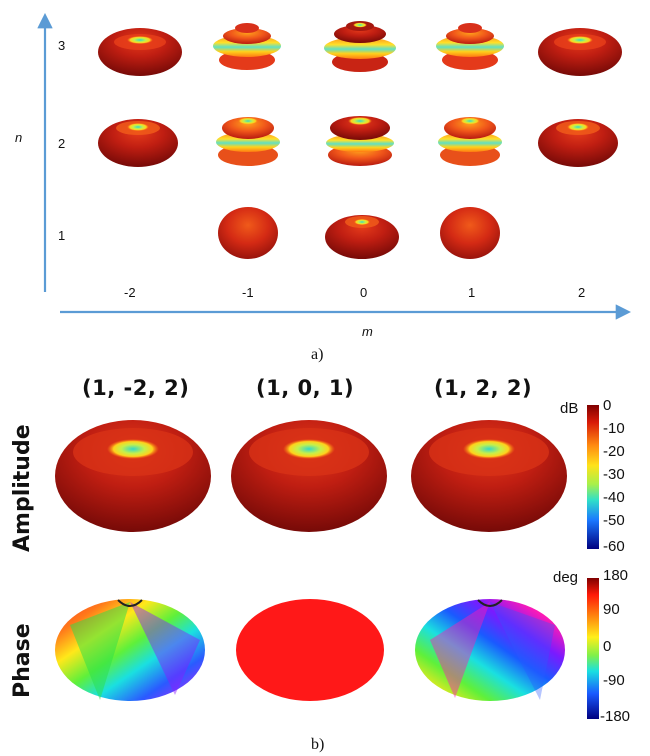 Image resolution: width=650 pixels, height=756 pixels. Describe the element at coordinates (615, 716) in the screenshot. I see `phase-tick-minus180: -180` at that location.